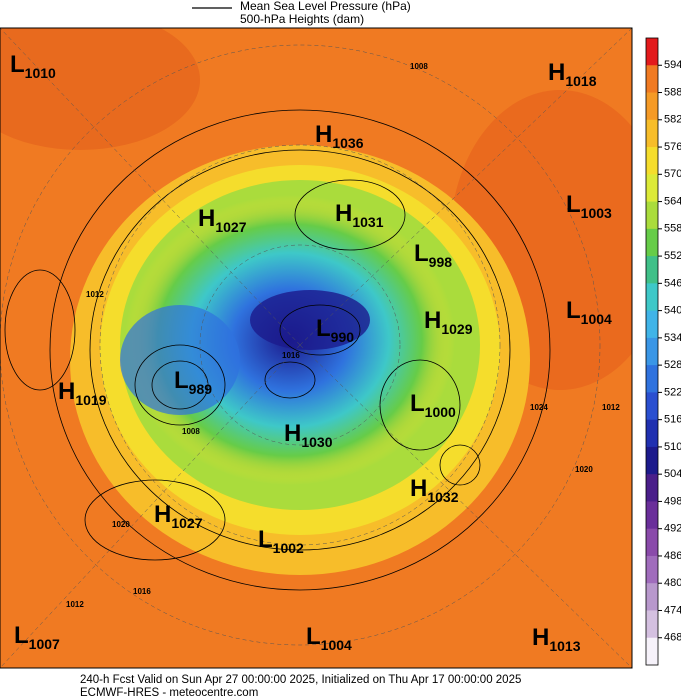  What do you see at coordinates (672, 65) in the screenshot?
I see `colorbar-tick-label: 594` at bounding box center [672, 65].